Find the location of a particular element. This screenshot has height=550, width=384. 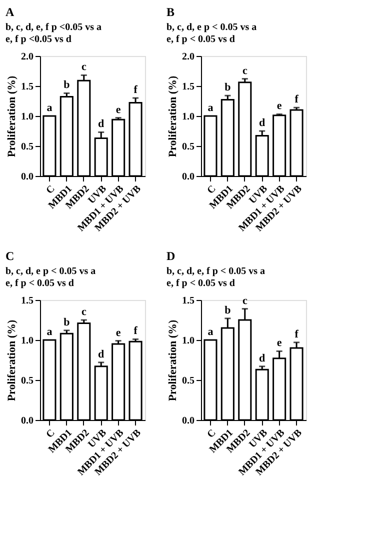

chart-title: A is located at coordinates (10, 12).